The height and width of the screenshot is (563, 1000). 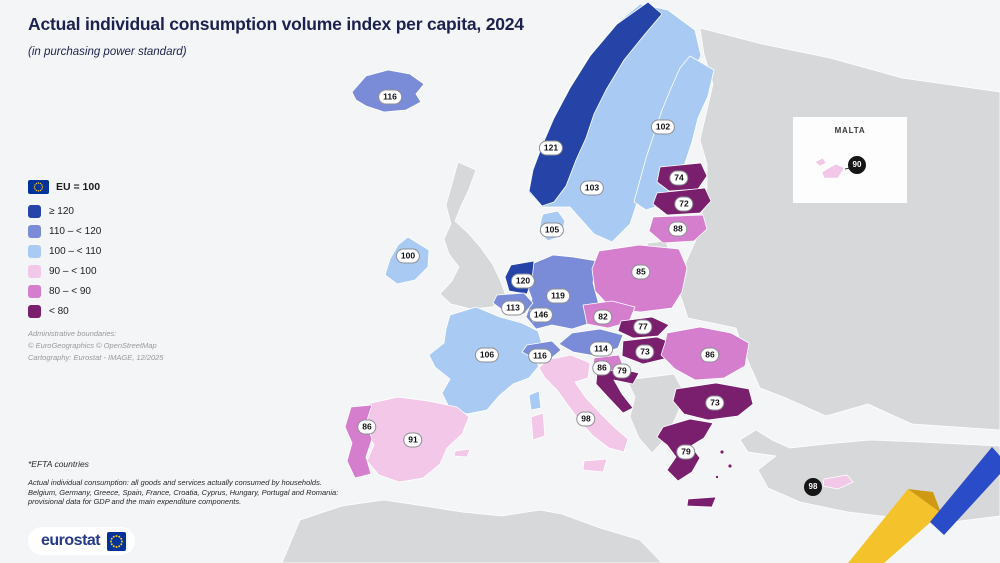 I want to click on legend-class-0: ≥ 120, so click(x=95, y=211).